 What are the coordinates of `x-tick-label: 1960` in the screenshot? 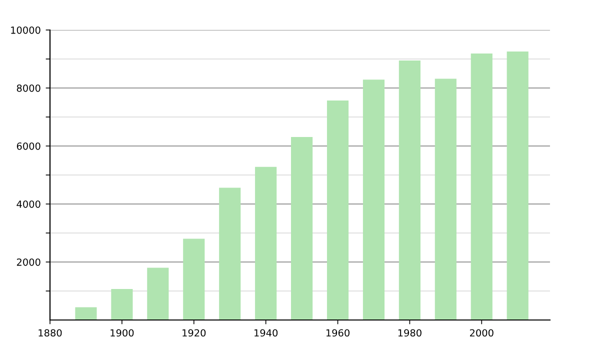 It's located at (338, 333).